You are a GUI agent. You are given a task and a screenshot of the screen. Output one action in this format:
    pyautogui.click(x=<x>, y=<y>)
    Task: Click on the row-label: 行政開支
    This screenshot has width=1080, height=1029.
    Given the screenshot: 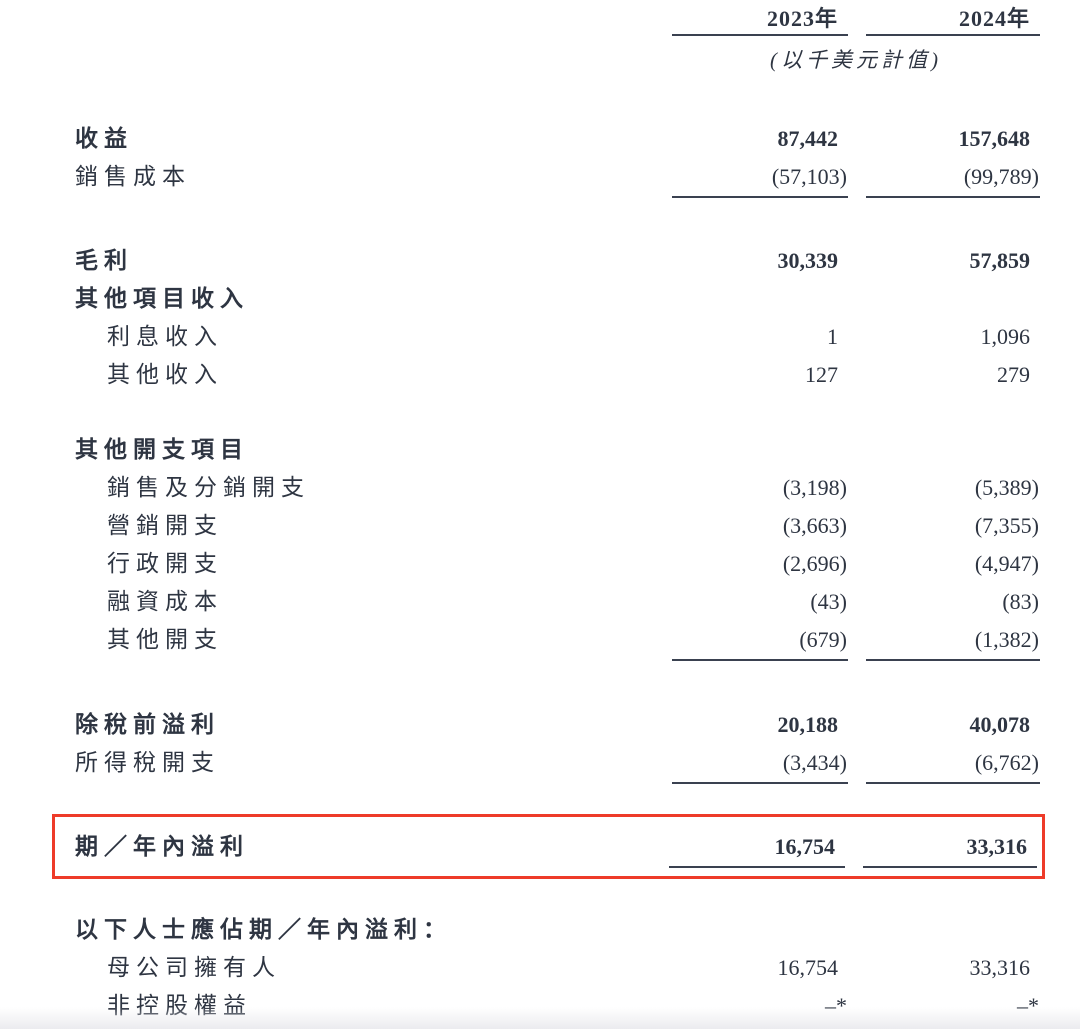 What is the action you would take?
    pyautogui.click(x=165, y=563)
    